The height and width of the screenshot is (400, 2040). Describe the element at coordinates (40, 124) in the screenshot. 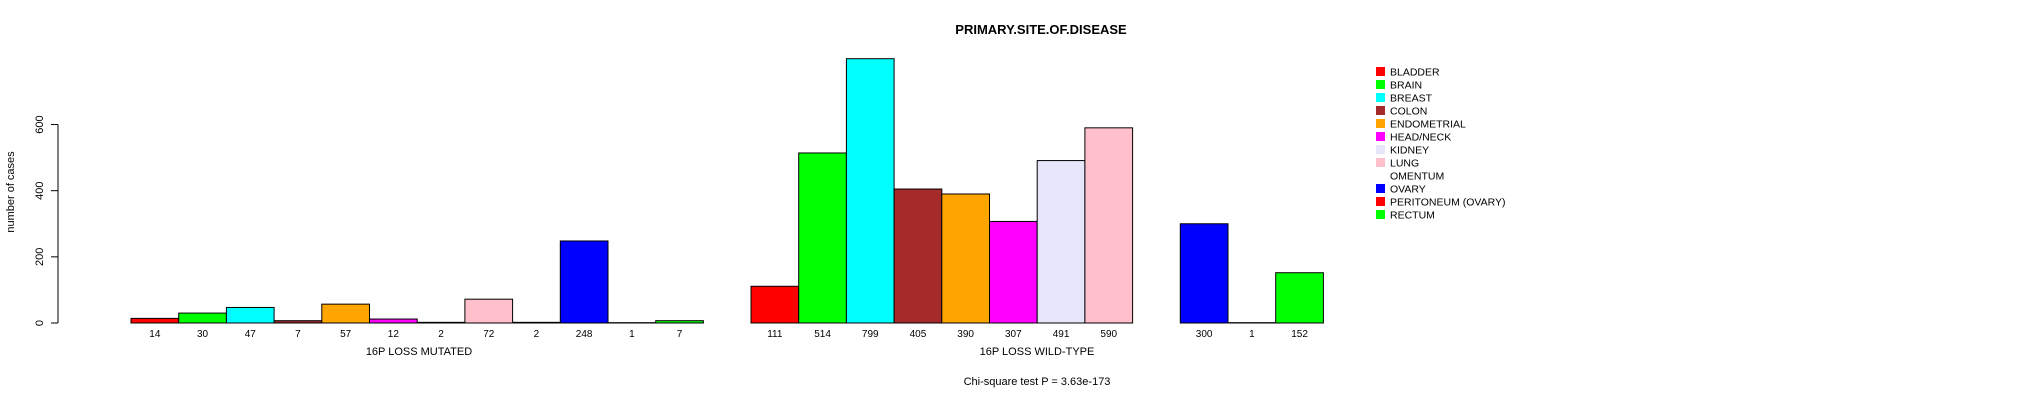

I see `y-tick-label: 600` at that location.